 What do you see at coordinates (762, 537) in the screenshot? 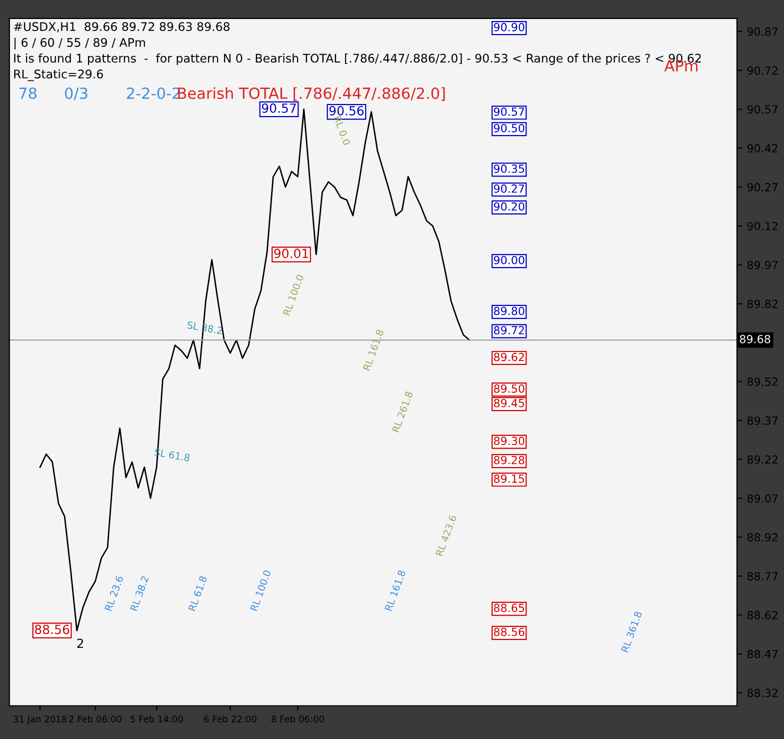
I see `y-tick-label: 88.92` at bounding box center [762, 537].